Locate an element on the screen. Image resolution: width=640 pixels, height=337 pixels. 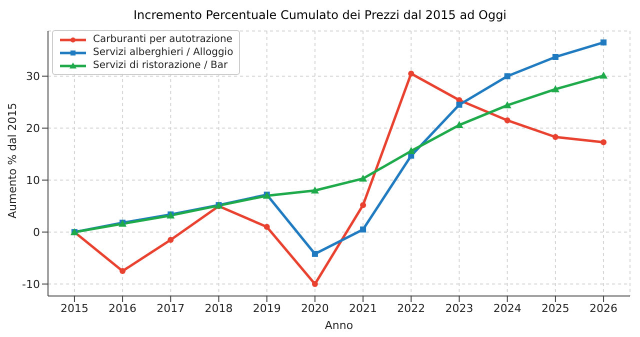
chart-title: Incremento Percentuale Cumulato dei Prezzi dal 2015 ad Oggi is located at coordinates (320, 15).